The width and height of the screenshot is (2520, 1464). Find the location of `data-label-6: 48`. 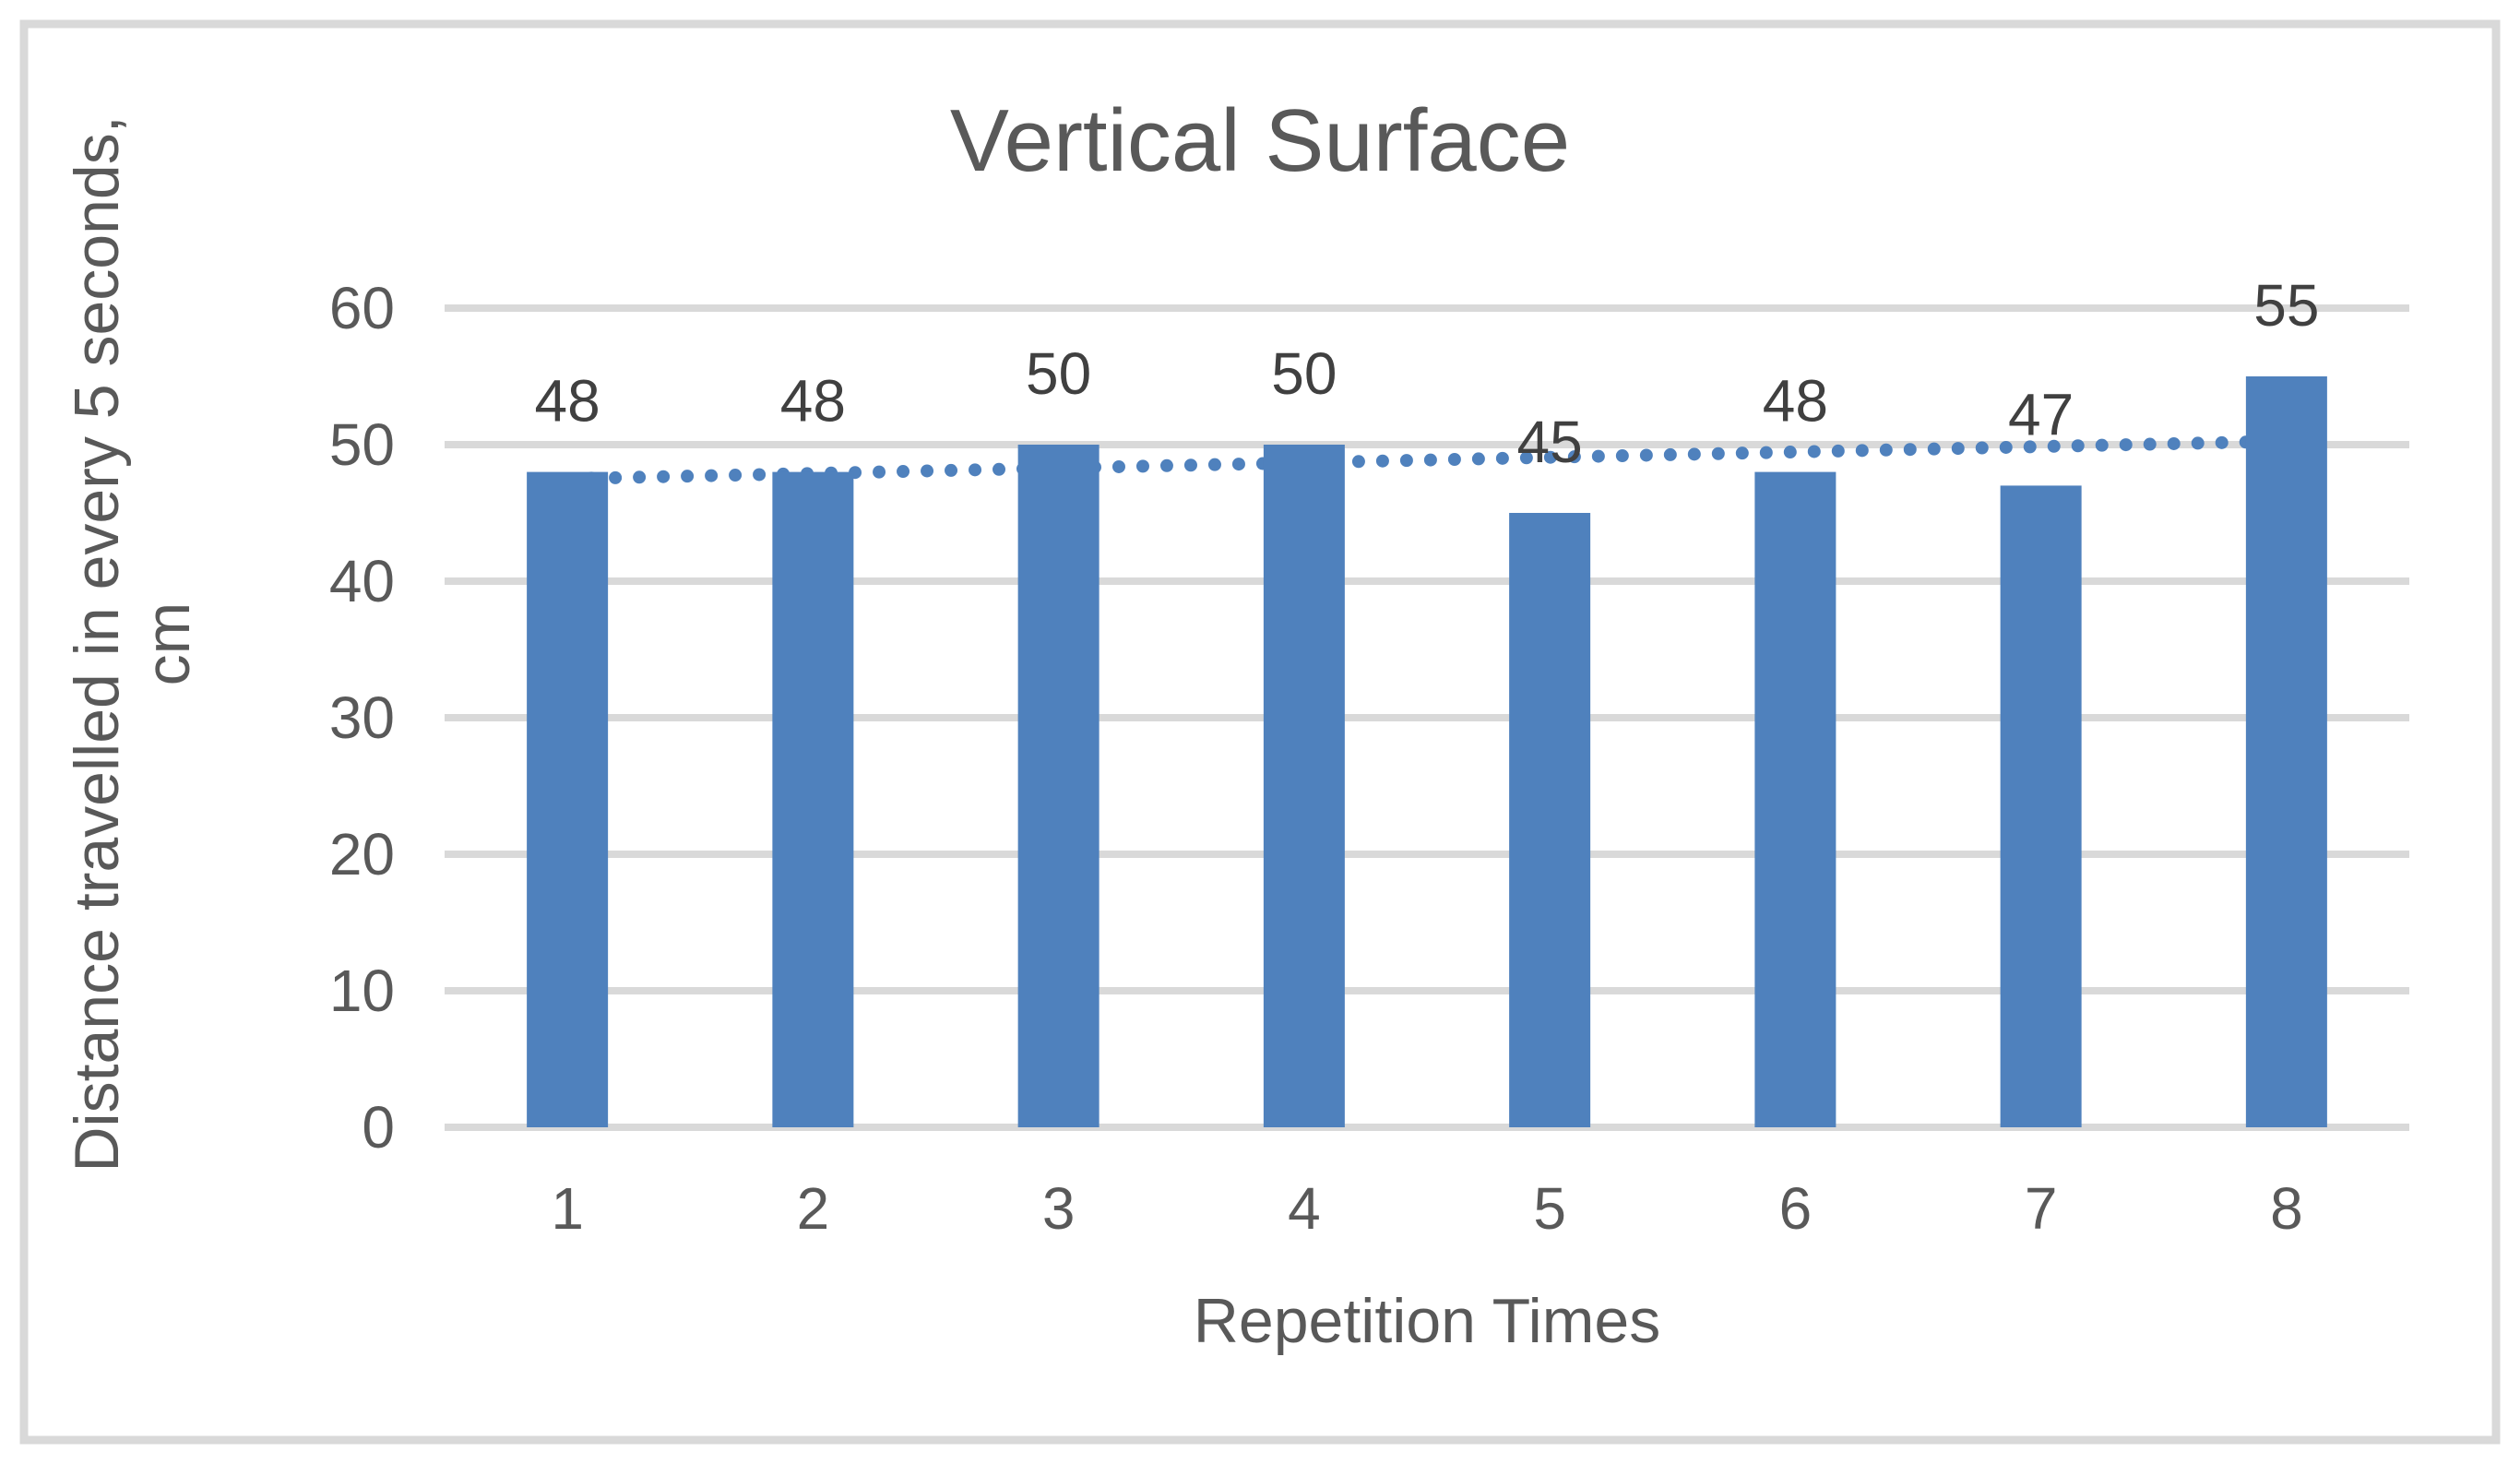

data-label-6: 48 is located at coordinates (1795, 401).